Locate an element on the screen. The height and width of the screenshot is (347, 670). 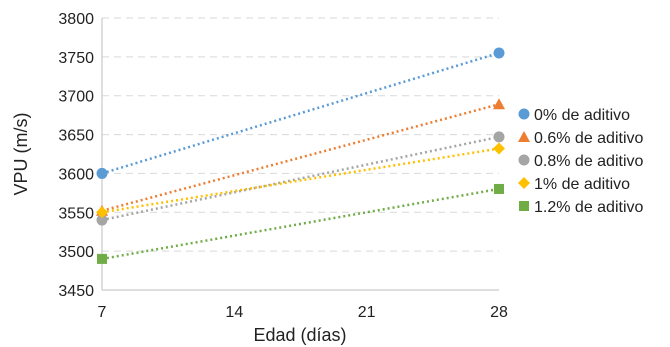
series-4-line is located at coordinates (300, 224).